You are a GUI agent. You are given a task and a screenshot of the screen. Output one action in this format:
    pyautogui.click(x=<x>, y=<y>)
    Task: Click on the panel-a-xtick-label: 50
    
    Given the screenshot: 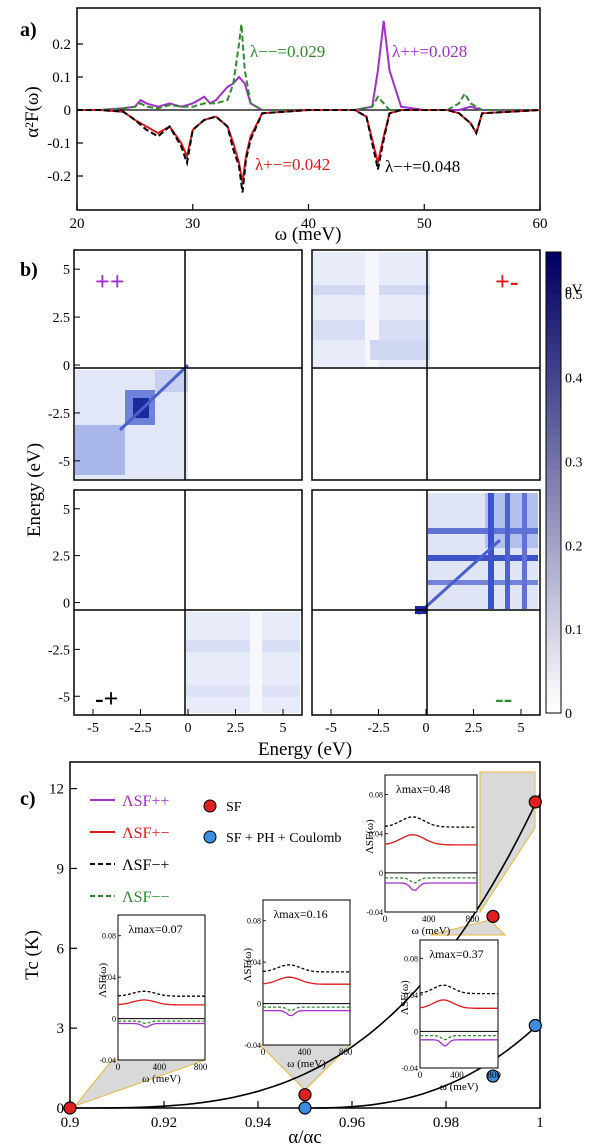 What is the action you would take?
    pyautogui.click(x=424, y=224)
    